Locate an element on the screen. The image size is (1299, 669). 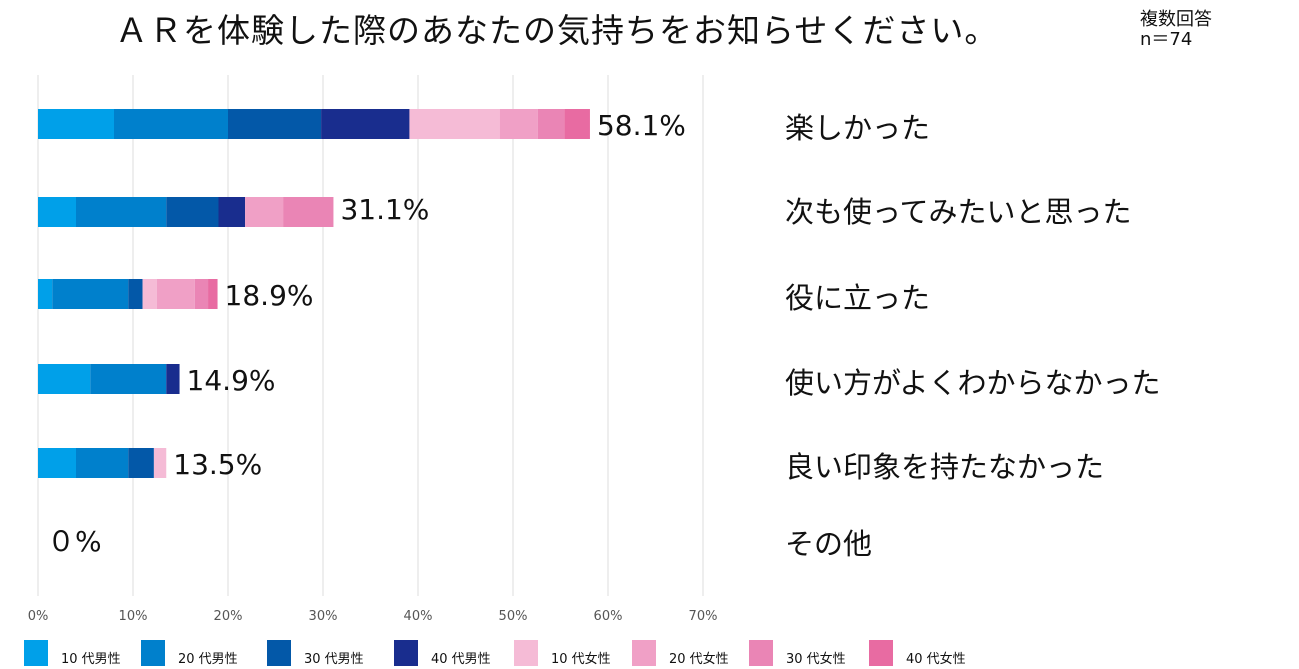
category-label: 次も使ってみたいと思った is located at coordinates (958, 212).